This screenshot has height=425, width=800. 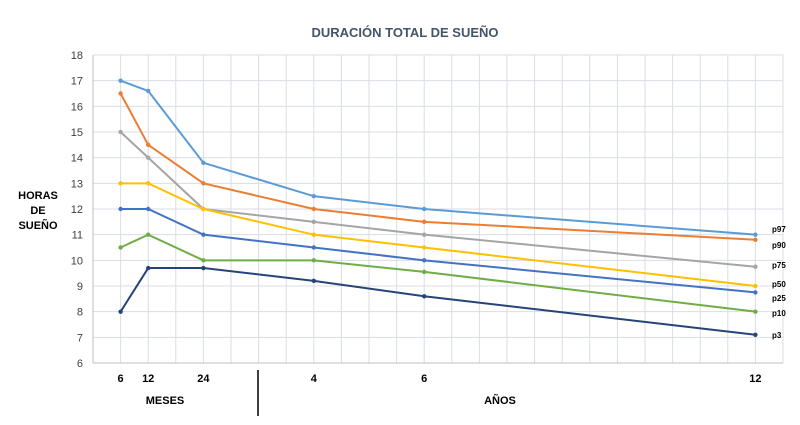 I want to click on series-label-p10: p10, so click(x=779, y=313).